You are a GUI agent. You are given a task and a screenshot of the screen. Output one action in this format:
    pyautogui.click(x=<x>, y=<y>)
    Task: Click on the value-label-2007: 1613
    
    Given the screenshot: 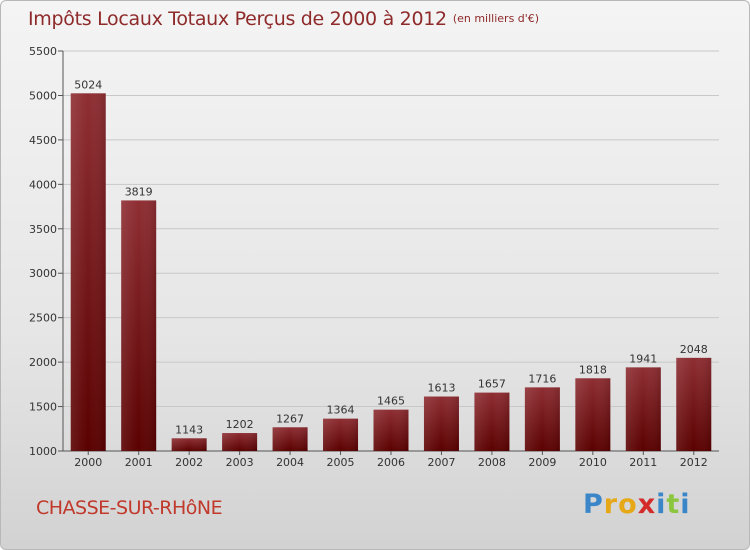 What is the action you would take?
    pyautogui.click(x=441, y=388)
    